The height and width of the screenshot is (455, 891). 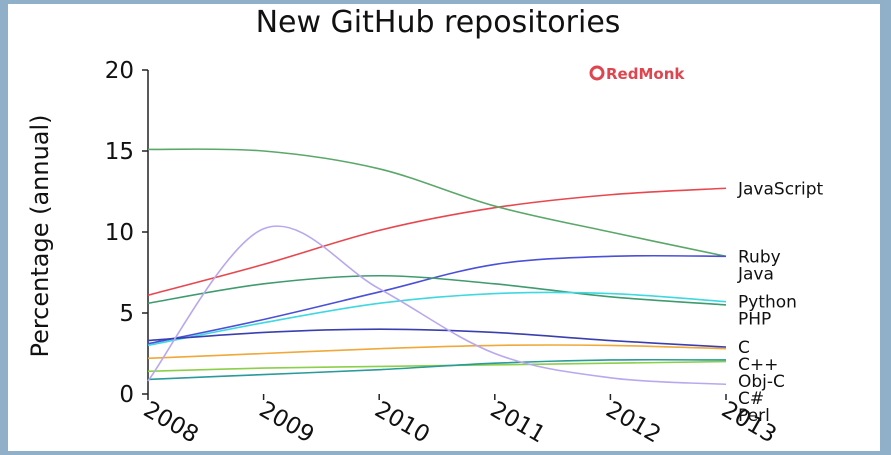 What do you see at coordinates (437, 290) in the screenshot?
I see `series-line-php` at bounding box center [437, 290].